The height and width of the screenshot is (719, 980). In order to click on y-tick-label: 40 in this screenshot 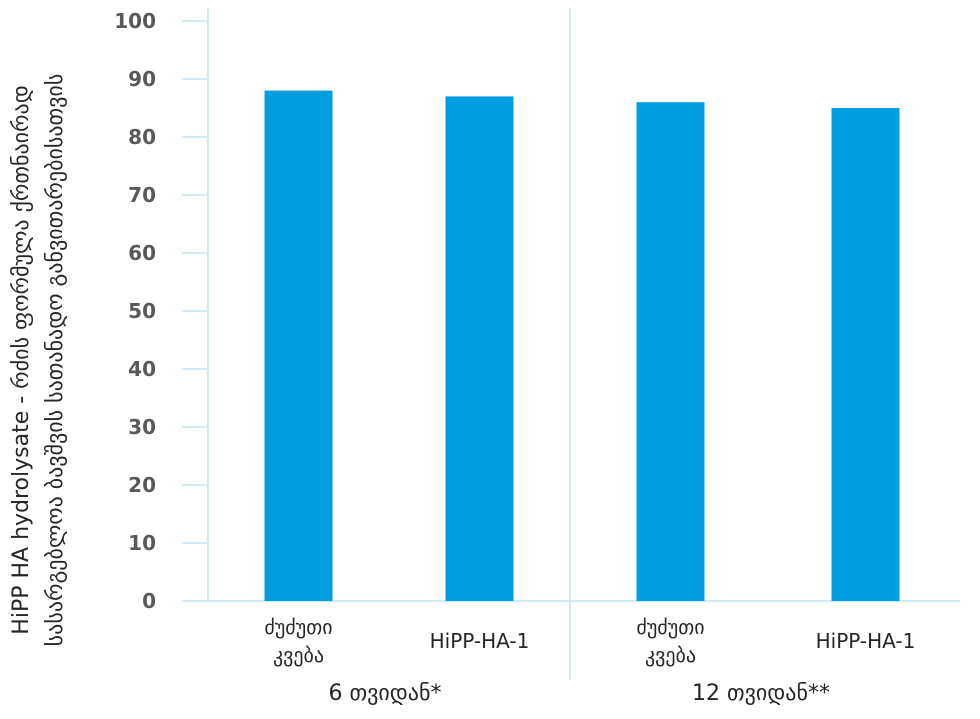, I will do `click(142, 369)`.